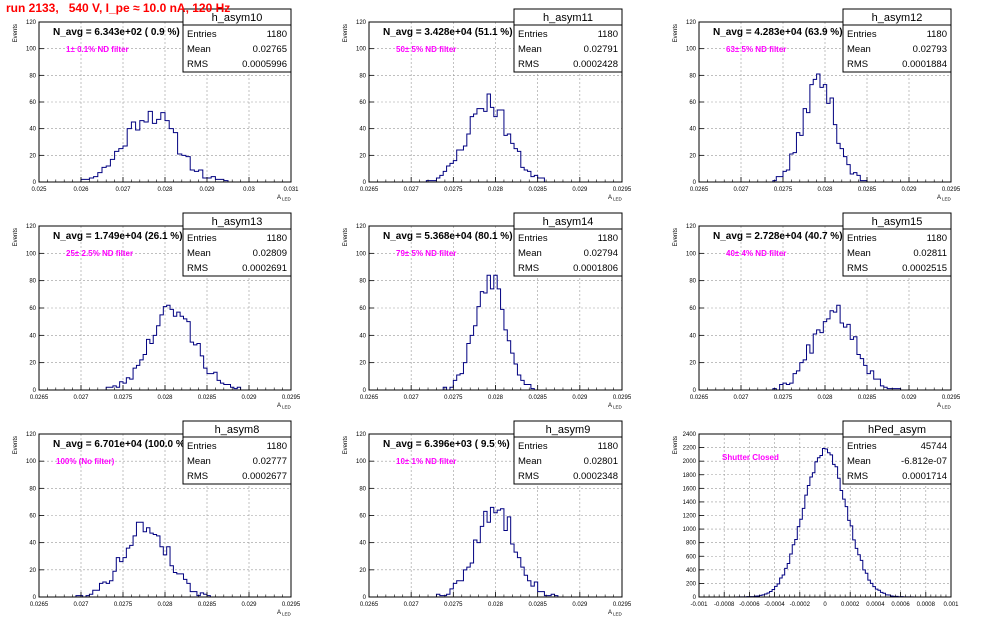 This screenshot has width=996, height=622. Describe the element at coordinates (270, 253) in the screenshot. I see `stats-value-mean: 0.02809` at that location.